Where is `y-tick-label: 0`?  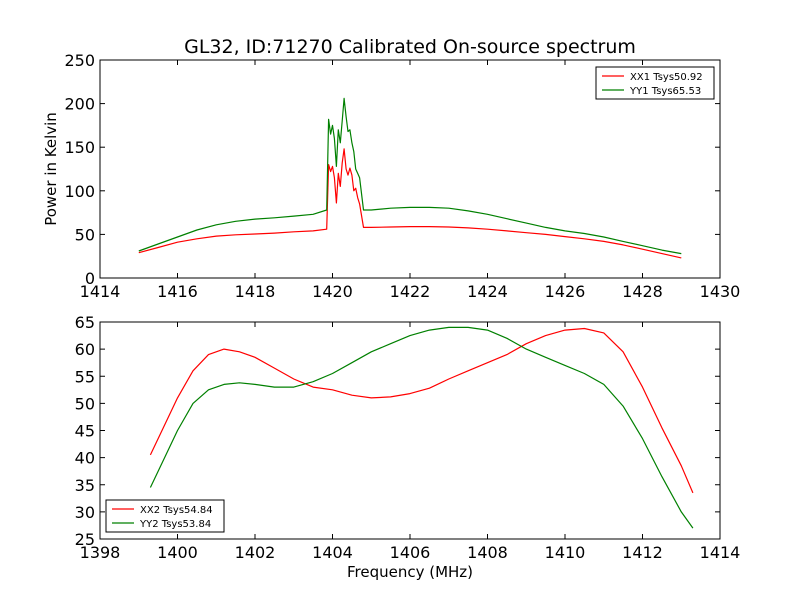 y-tick-label: 0 is located at coordinates (90, 278).